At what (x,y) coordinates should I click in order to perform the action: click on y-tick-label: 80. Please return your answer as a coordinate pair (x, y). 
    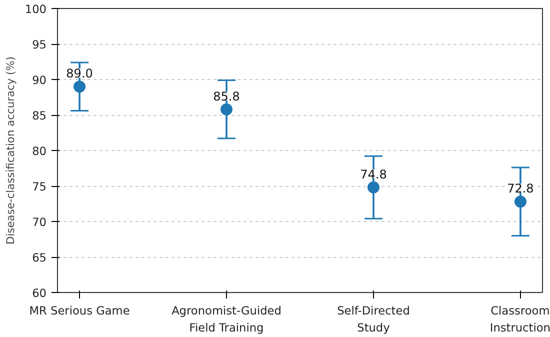
    Looking at the image, I should click on (39, 151).